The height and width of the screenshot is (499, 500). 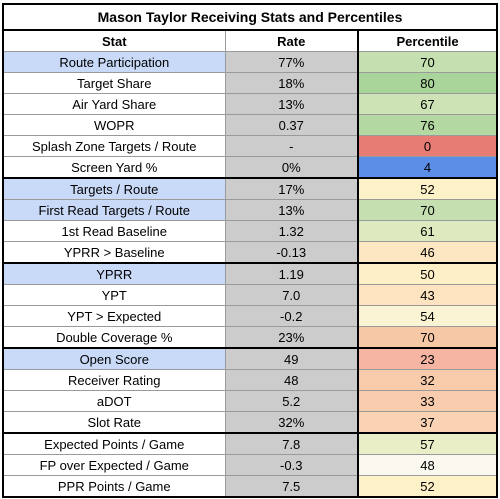 What do you see at coordinates (291, 295) in the screenshot?
I see `rate-cell: 7.0` at bounding box center [291, 295].